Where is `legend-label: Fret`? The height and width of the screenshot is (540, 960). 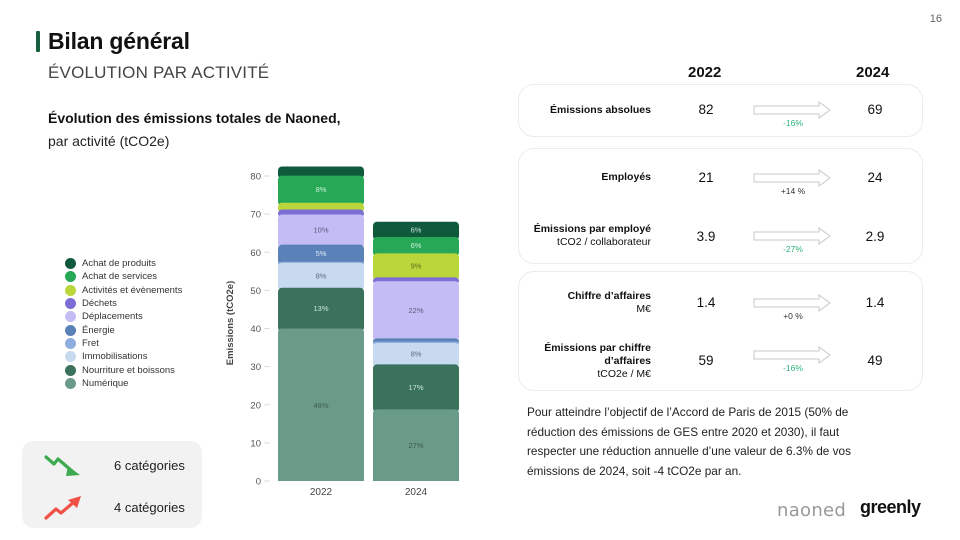
legend-label: Fret is located at coordinates (90, 343).